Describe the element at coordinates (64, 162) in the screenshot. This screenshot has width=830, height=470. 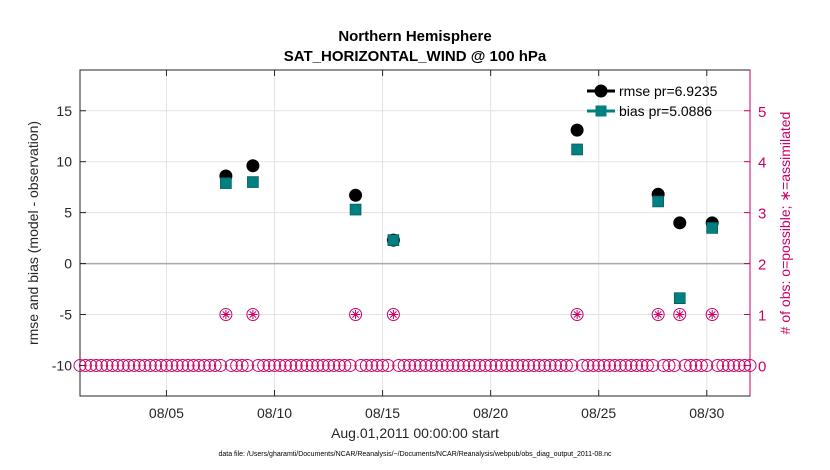
I see `y-tick-label: 10` at that location.